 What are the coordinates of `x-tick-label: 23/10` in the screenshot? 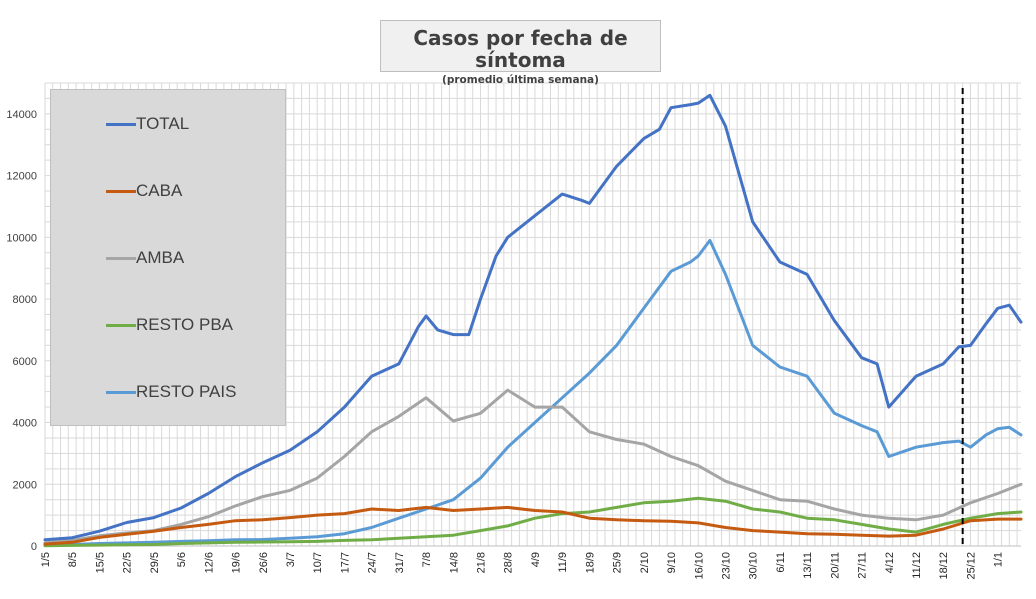 It's located at (726, 566).